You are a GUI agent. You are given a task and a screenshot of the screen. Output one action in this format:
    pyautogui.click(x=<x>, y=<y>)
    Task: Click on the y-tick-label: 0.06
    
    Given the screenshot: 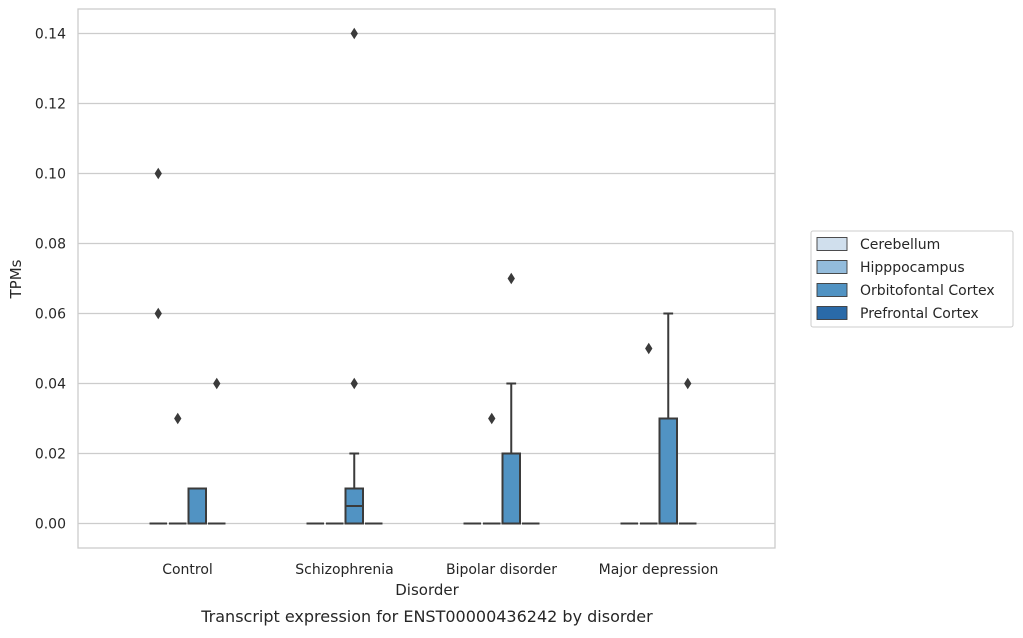 What is the action you would take?
    pyautogui.click(x=50, y=315)
    